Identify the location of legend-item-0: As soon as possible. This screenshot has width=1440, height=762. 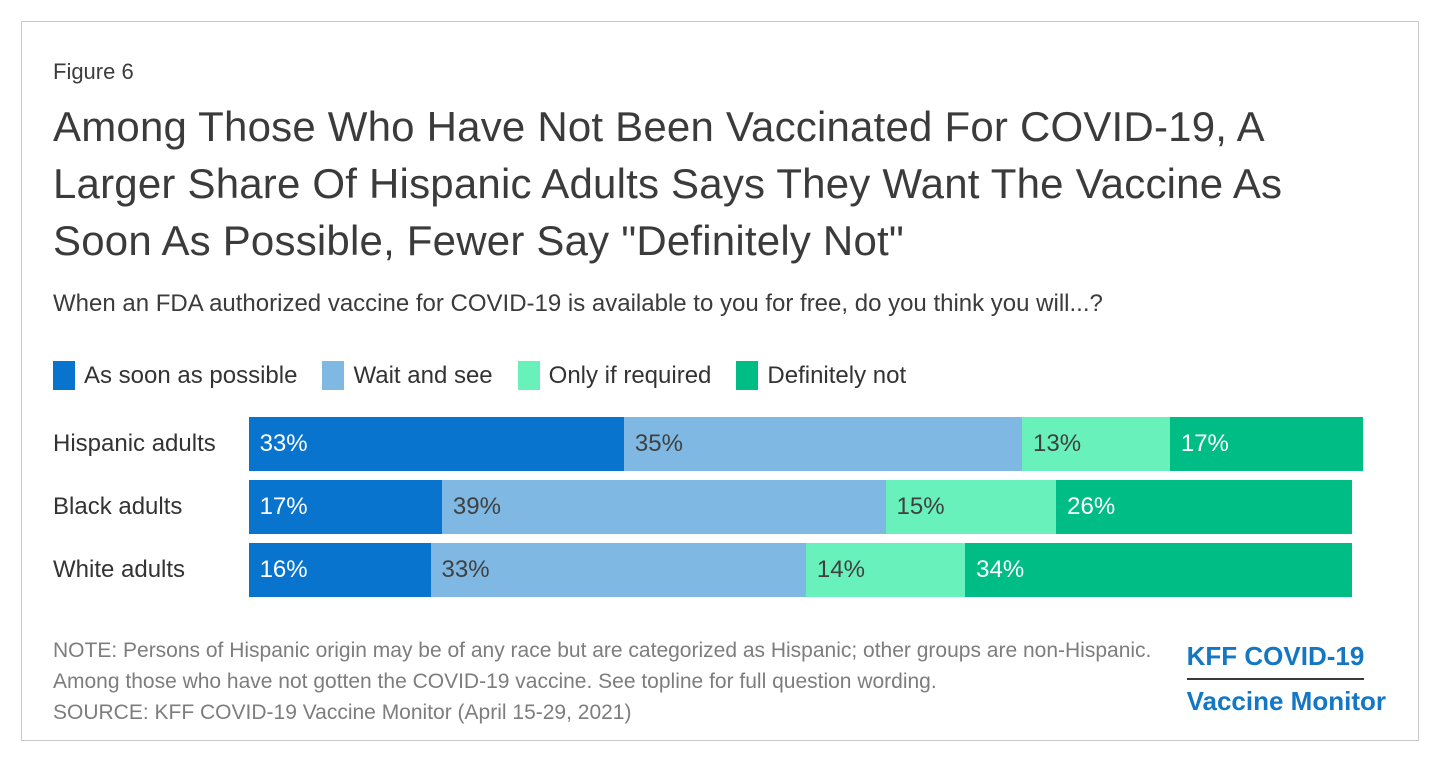
(175, 375).